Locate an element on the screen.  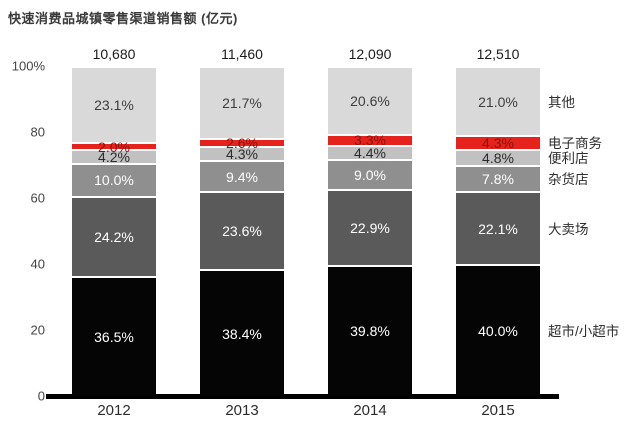
bar-total-label: 12,090 is located at coordinates (370, 54).